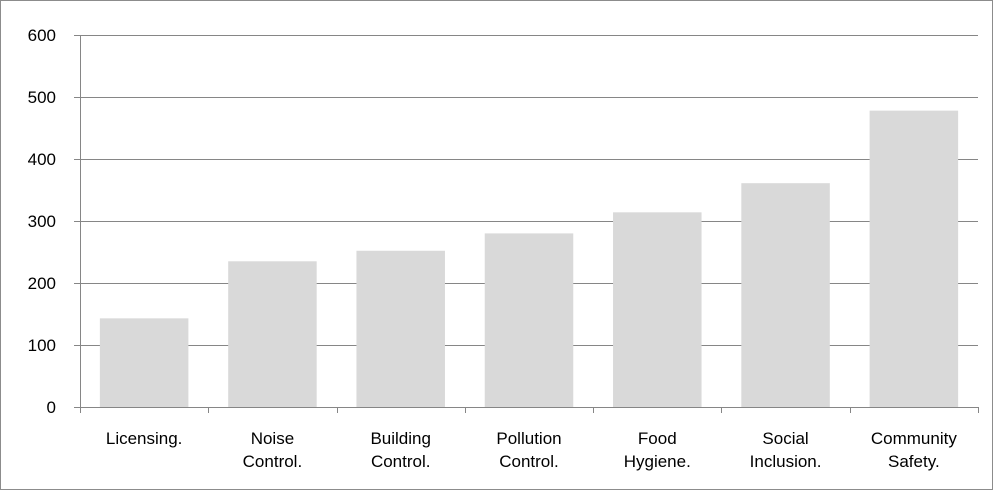 The image size is (993, 490). I want to click on x-tick-label-line: Pollution, so click(528, 438).